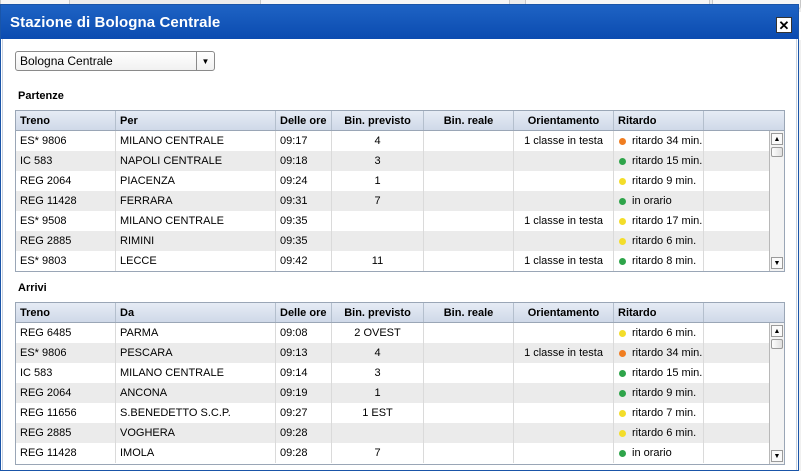 This screenshot has width=801, height=471. What do you see at coordinates (378, 413) in the screenshot?
I see `planned-platform-cell: 1 EST` at bounding box center [378, 413].